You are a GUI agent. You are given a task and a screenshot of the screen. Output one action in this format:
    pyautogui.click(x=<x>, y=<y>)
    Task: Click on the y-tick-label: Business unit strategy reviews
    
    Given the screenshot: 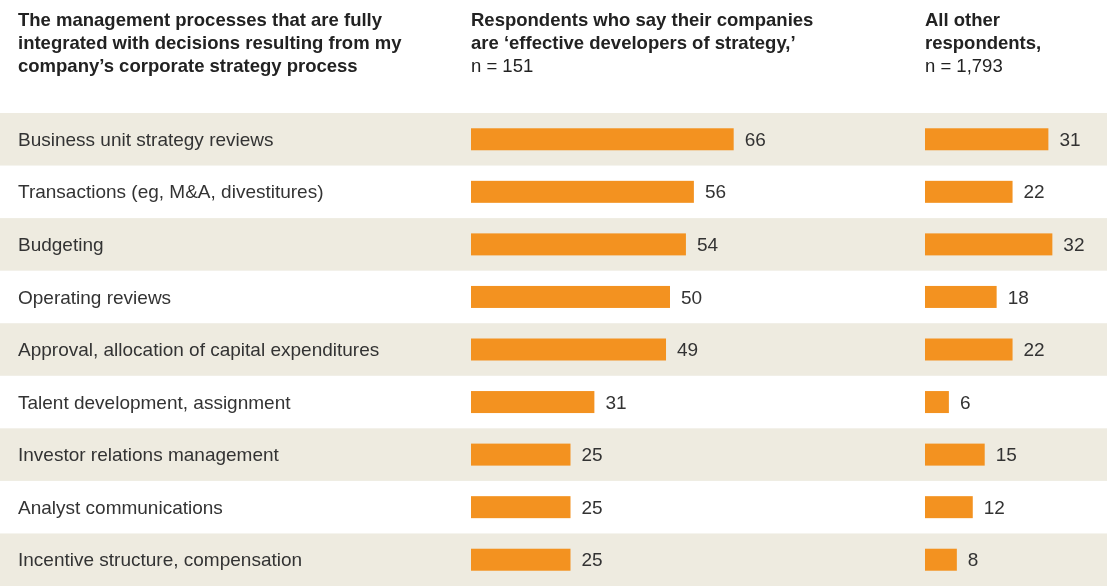 What is the action you would take?
    pyautogui.click(x=146, y=139)
    